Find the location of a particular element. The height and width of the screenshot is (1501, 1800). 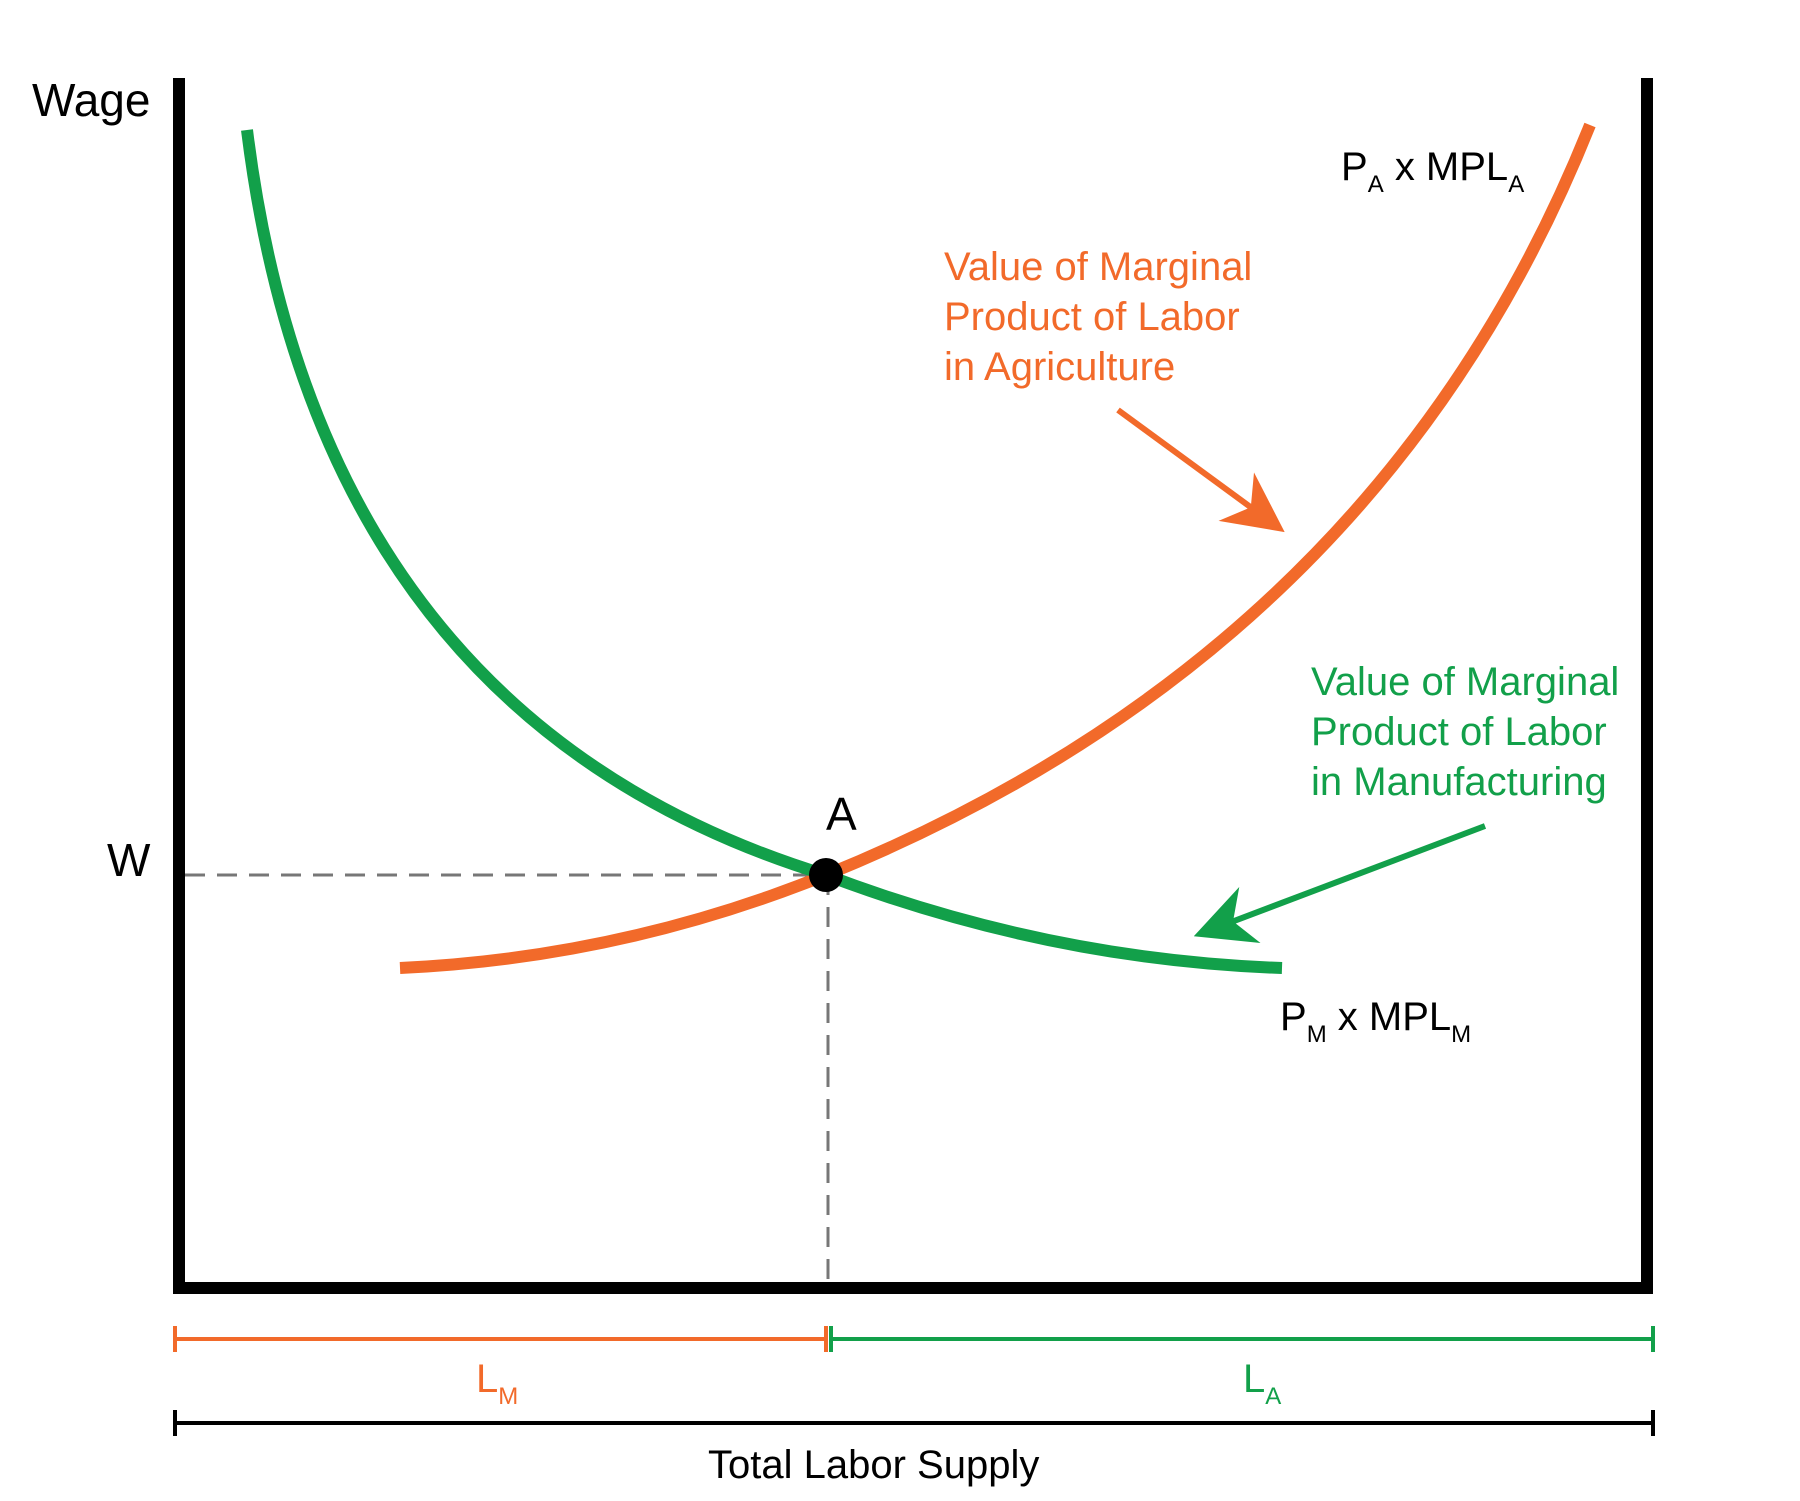

manufacturing-arrow is located at coordinates (1340, 883).